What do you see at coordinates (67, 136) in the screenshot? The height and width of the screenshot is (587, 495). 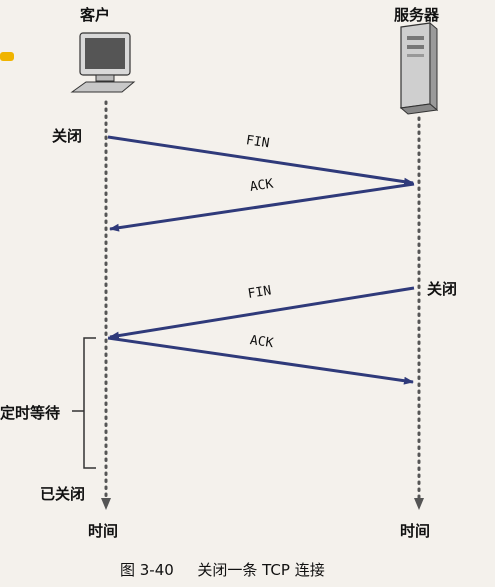 I see `client-close-label: 关闭` at bounding box center [67, 136].